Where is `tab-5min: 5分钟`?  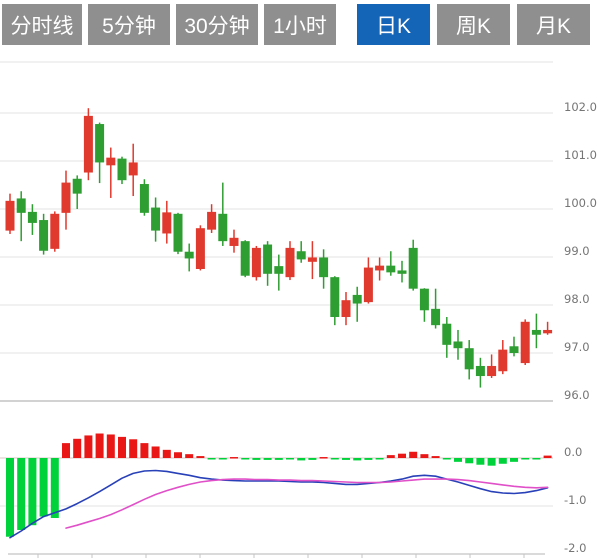 tab-5min: 5分钟 is located at coordinates (129, 24).